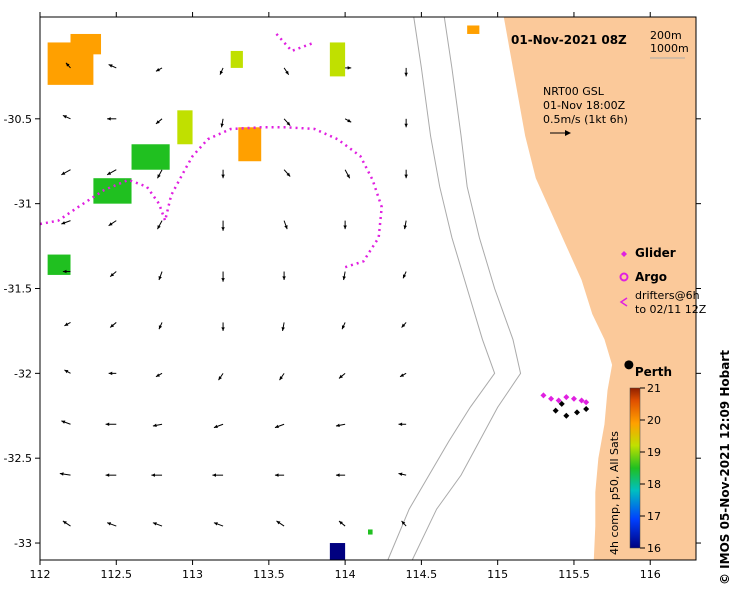  Describe the element at coordinates (623, 302) in the screenshot. I see `drifter-legend-icon` at that location.